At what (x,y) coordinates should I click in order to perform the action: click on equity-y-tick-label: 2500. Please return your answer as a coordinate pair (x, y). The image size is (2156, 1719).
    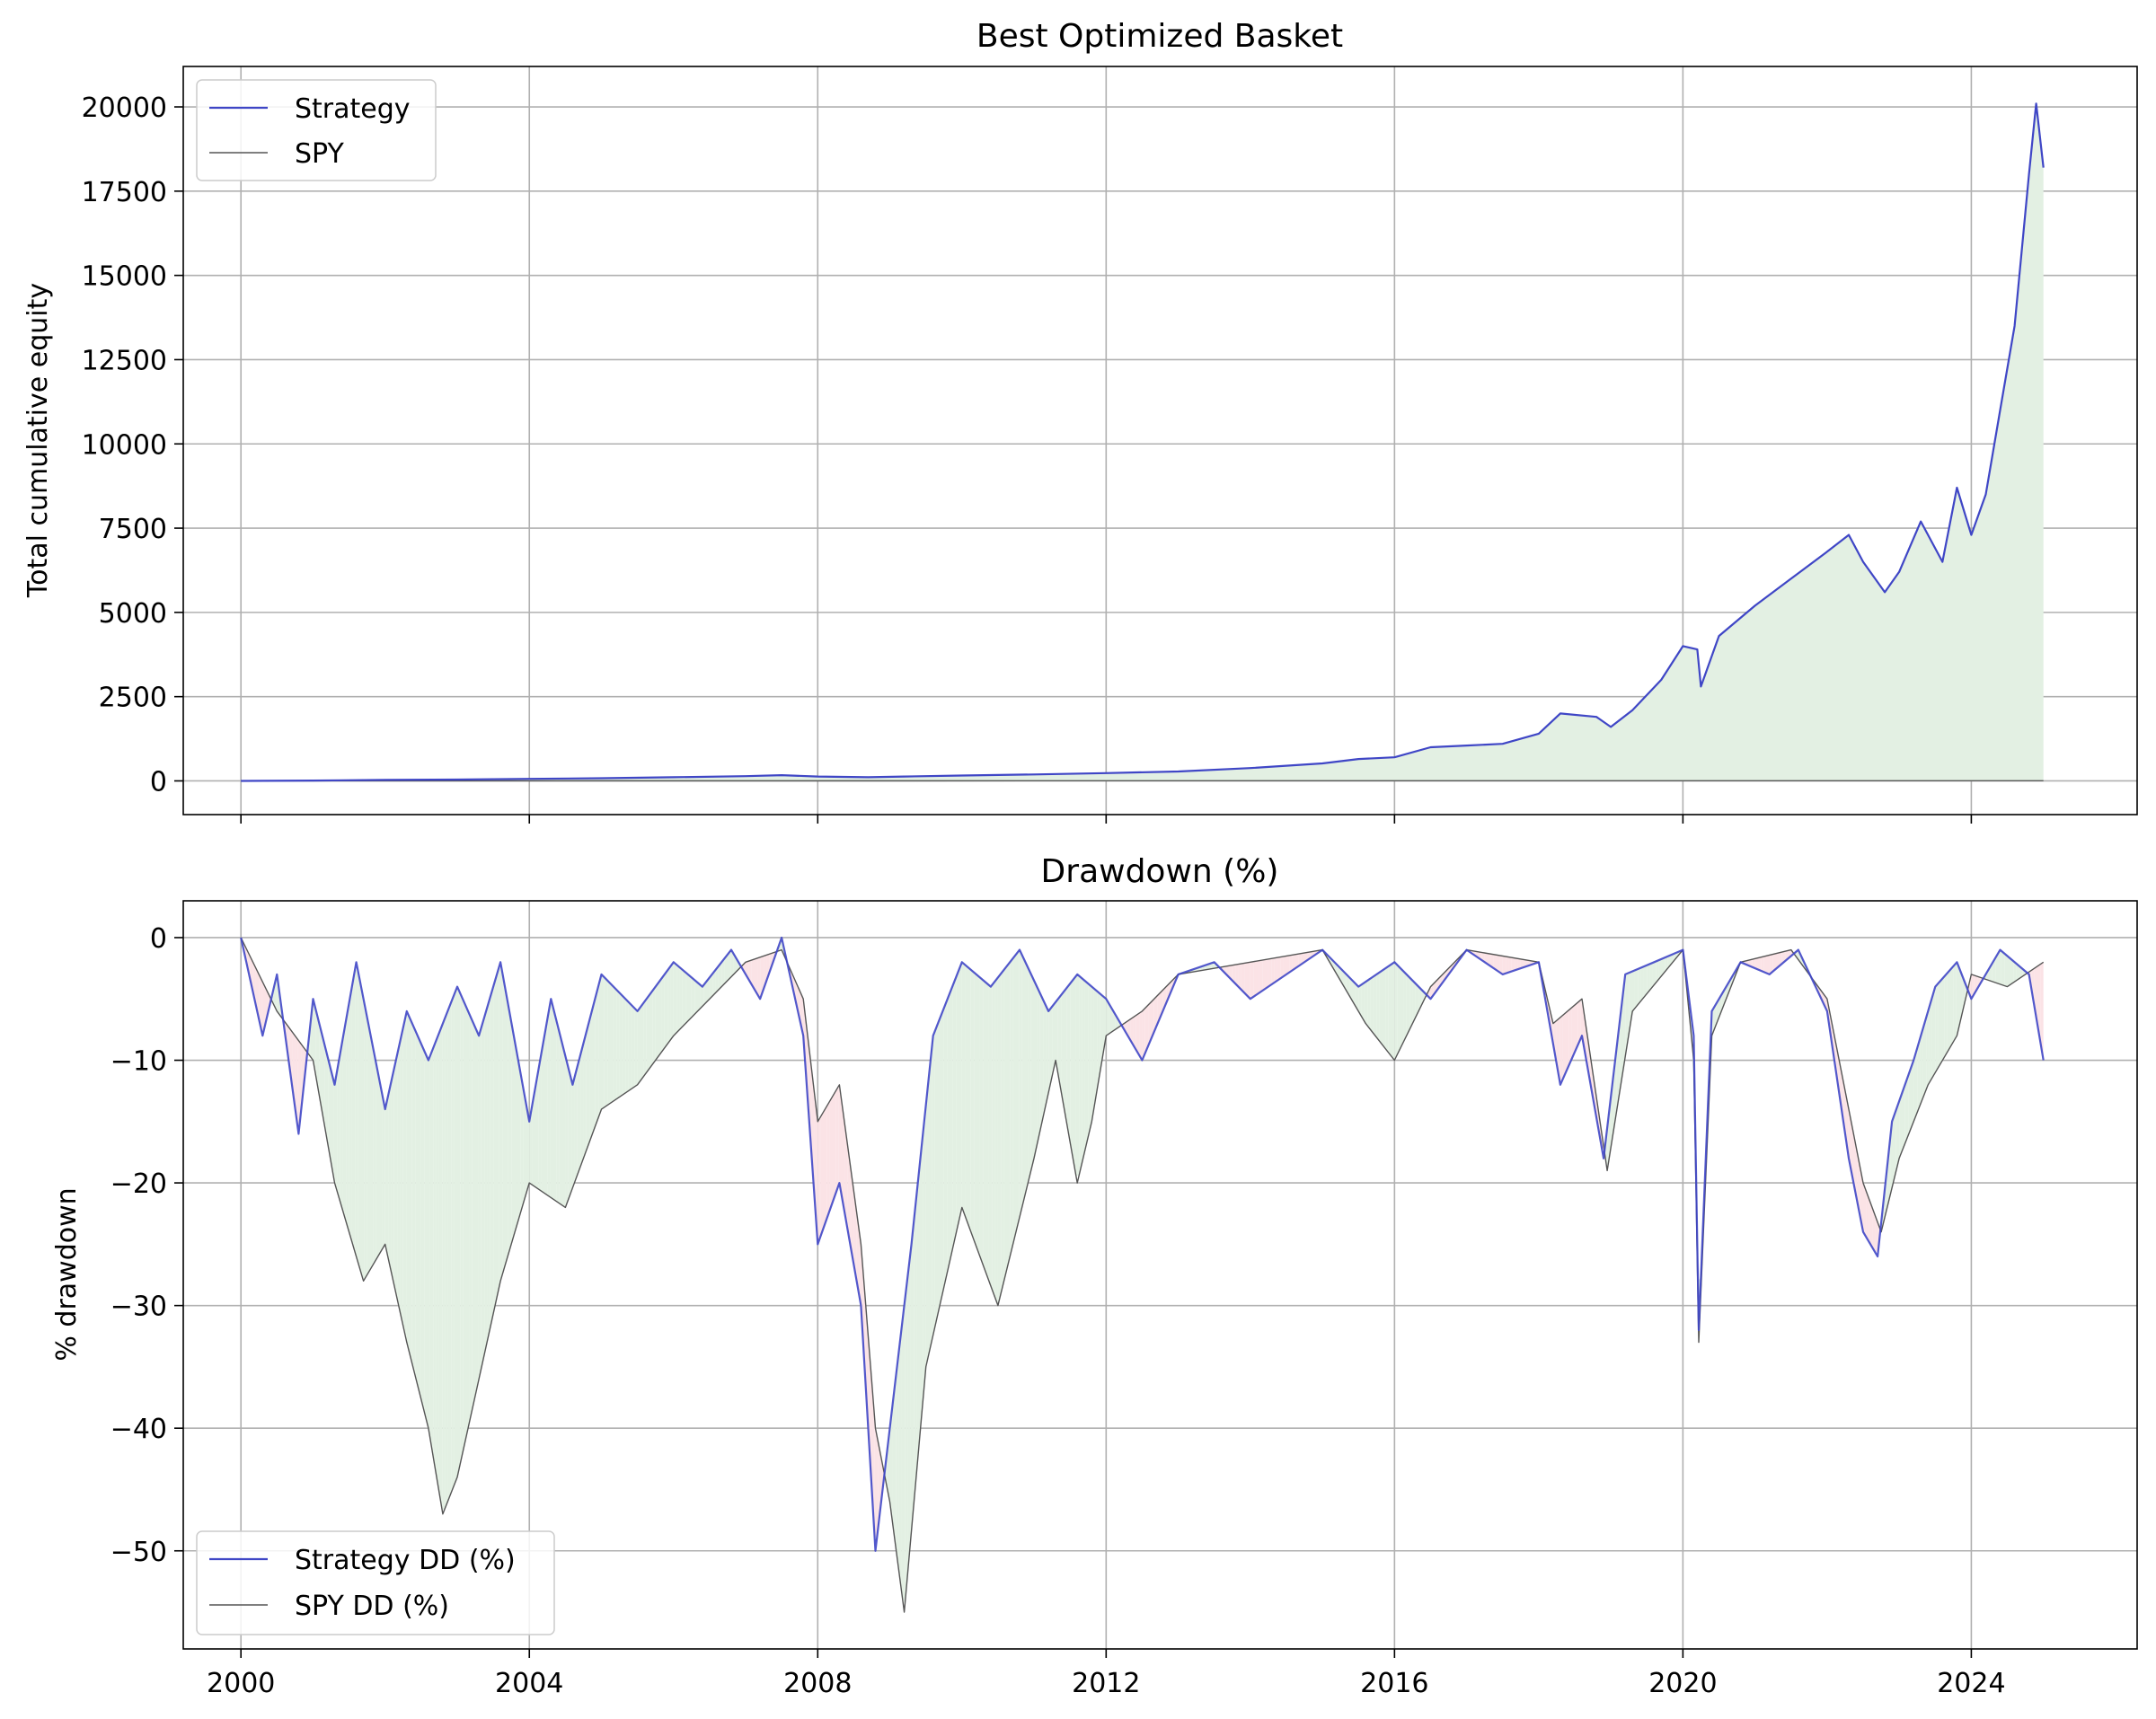
    Looking at the image, I should click on (133, 698).